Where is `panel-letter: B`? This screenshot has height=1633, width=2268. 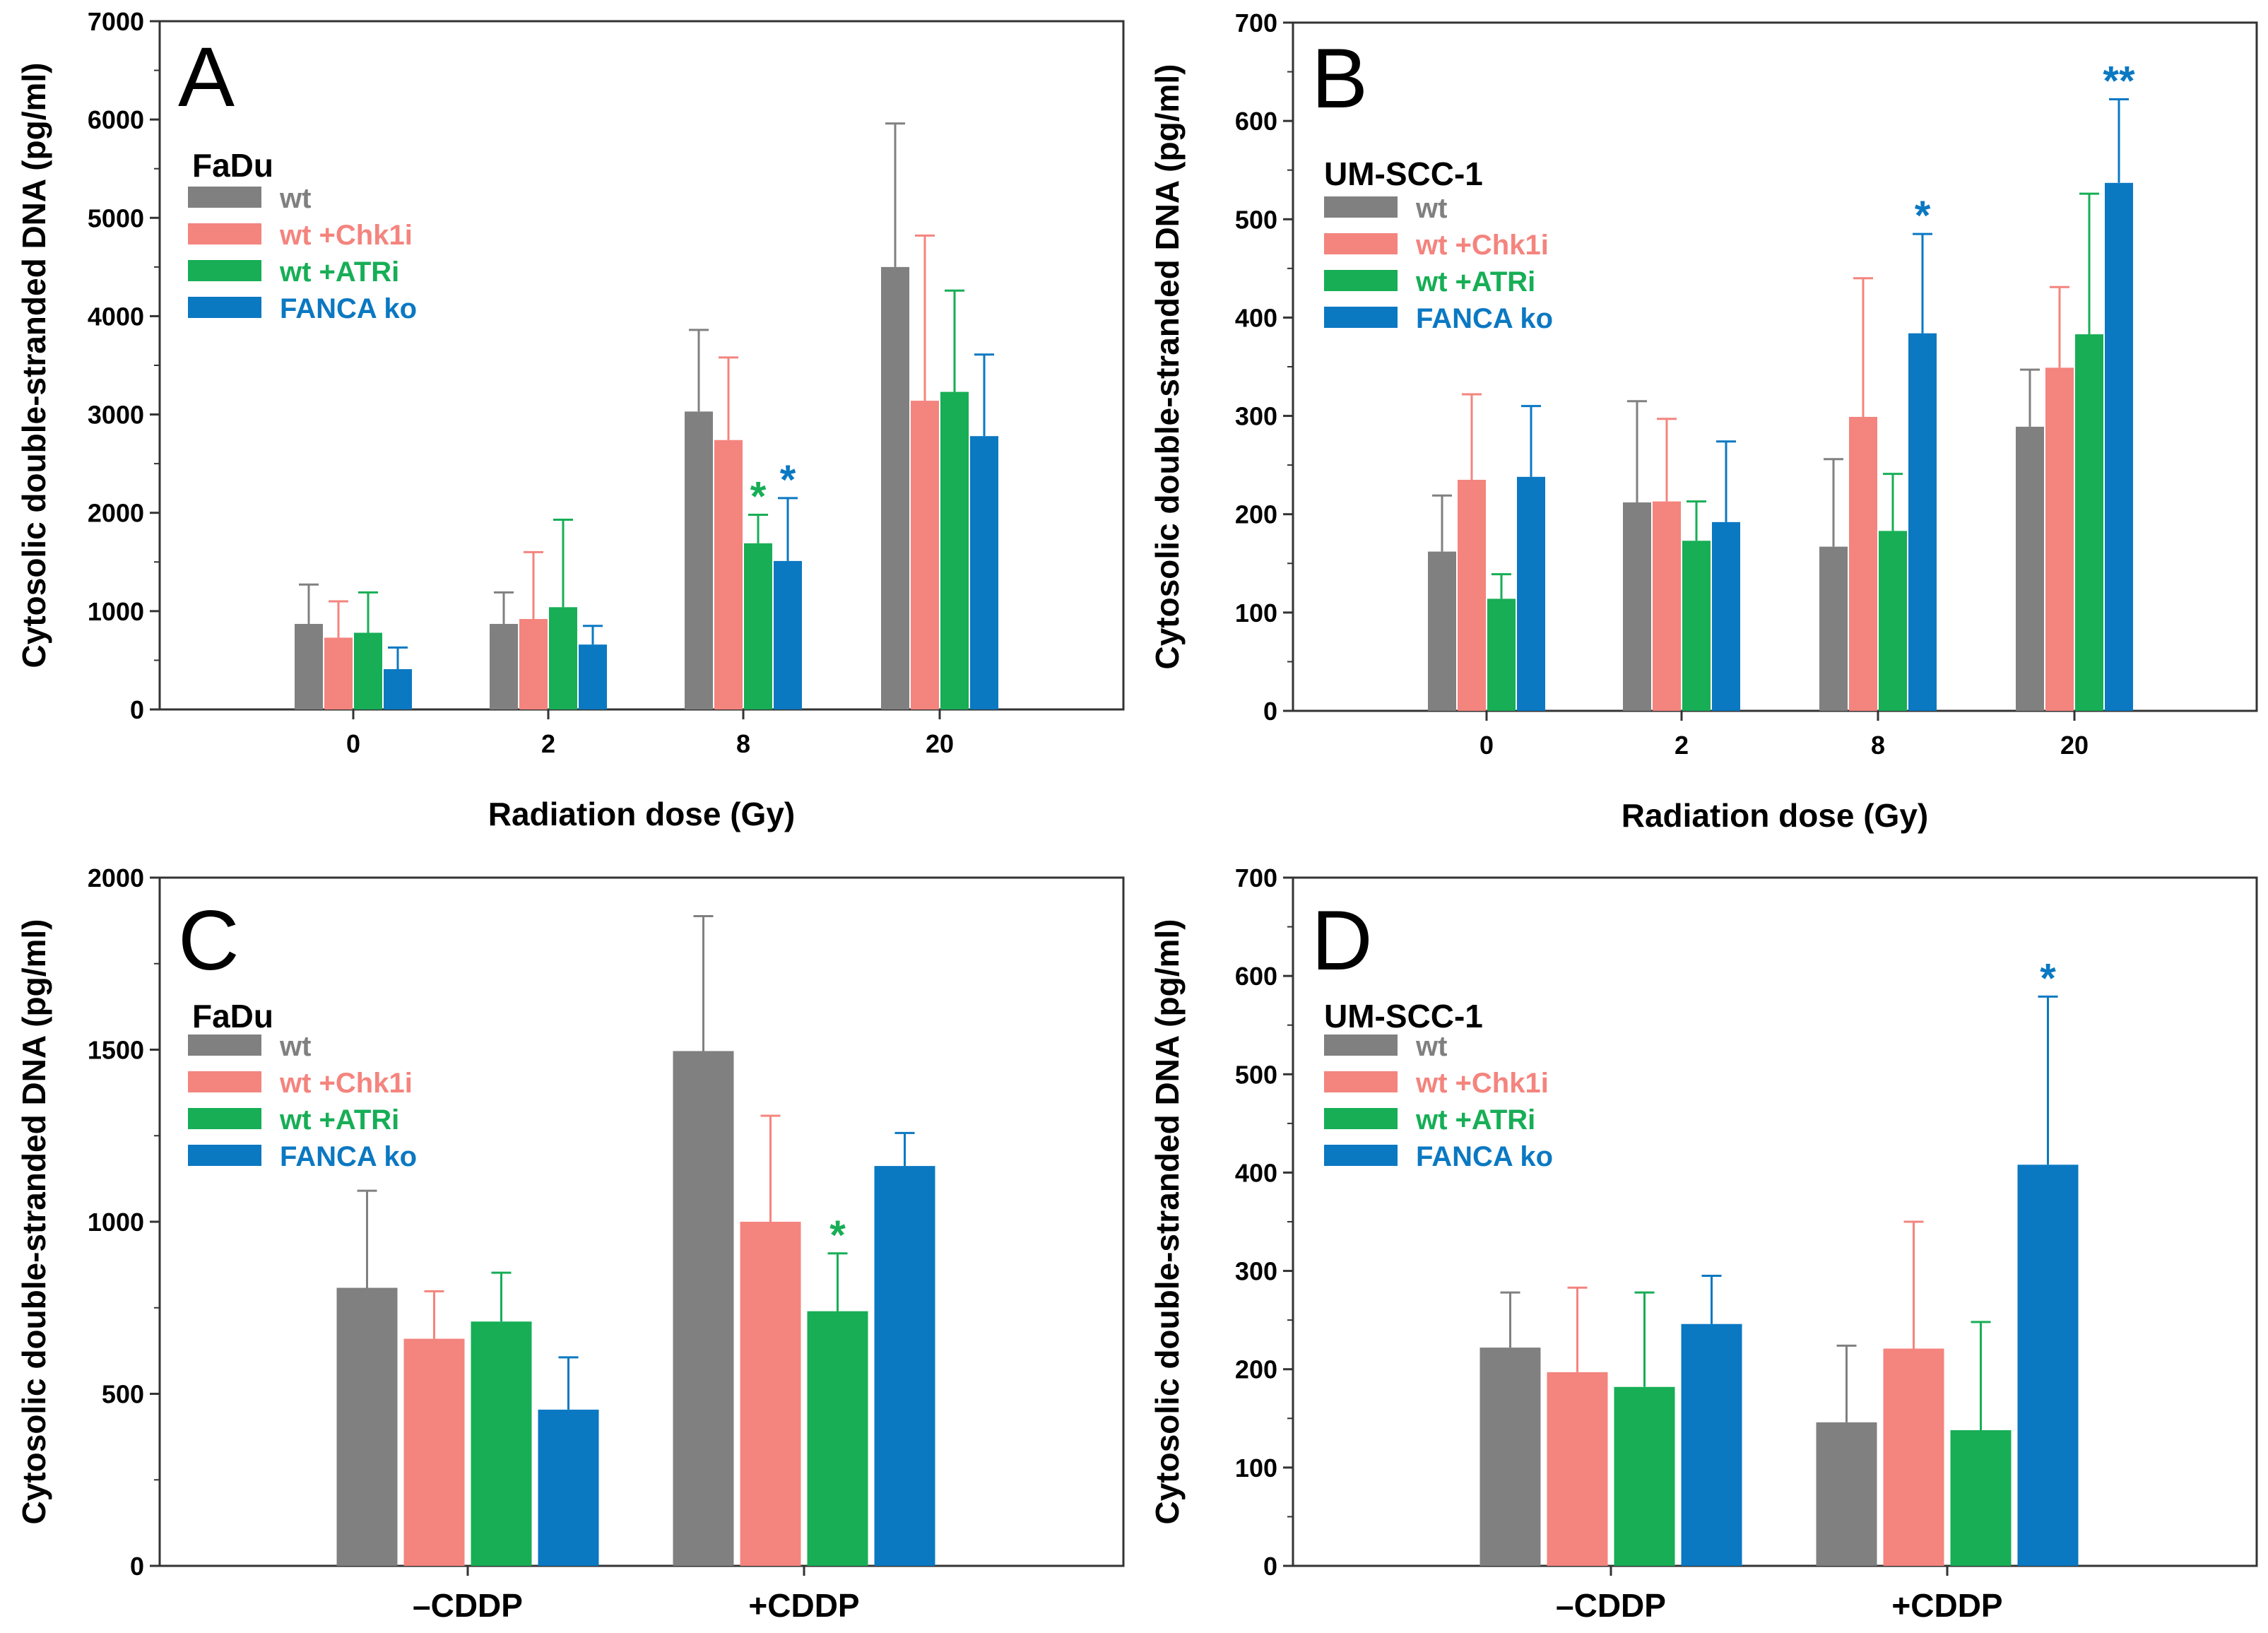 panel-letter: B is located at coordinates (1340, 78).